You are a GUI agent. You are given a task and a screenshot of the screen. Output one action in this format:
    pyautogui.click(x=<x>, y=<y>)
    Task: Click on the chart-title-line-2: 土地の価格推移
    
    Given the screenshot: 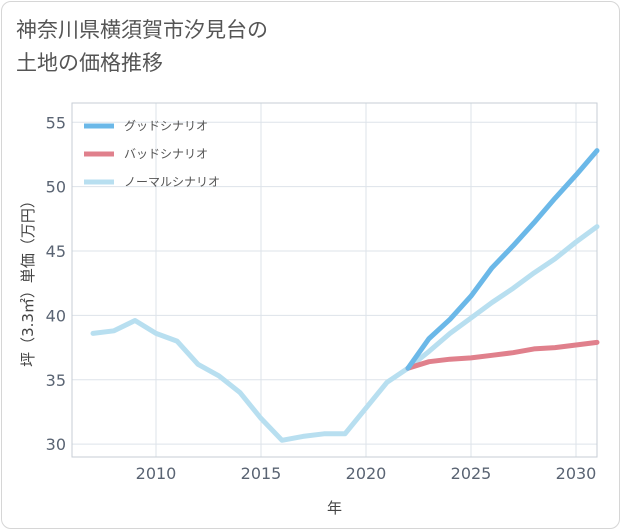 What is the action you would take?
    pyautogui.click(x=89, y=63)
    